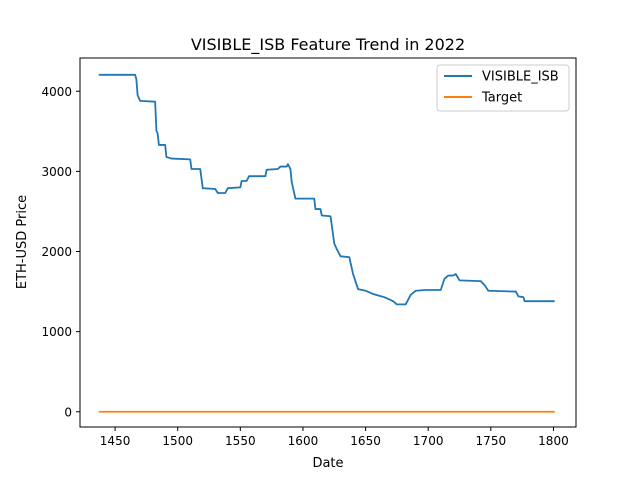  I want to click on x-tick-label: 1600, so click(303, 441).